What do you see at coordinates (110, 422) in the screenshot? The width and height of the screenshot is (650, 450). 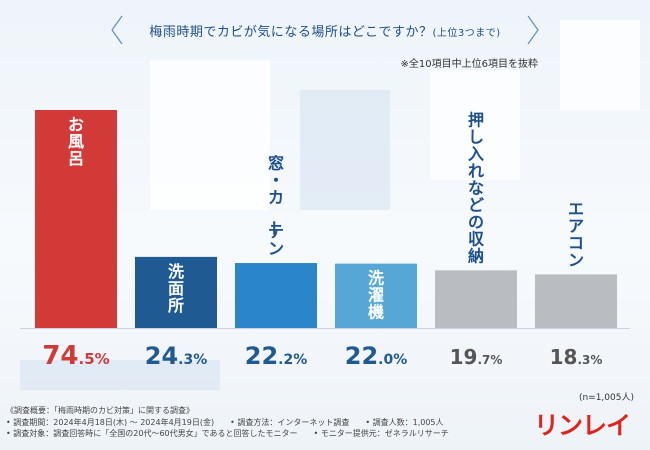 I see `survey-period: • 調査期間：2024年4月18日(木) ～ 2024年4月19日(金)` at bounding box center [110, 422].